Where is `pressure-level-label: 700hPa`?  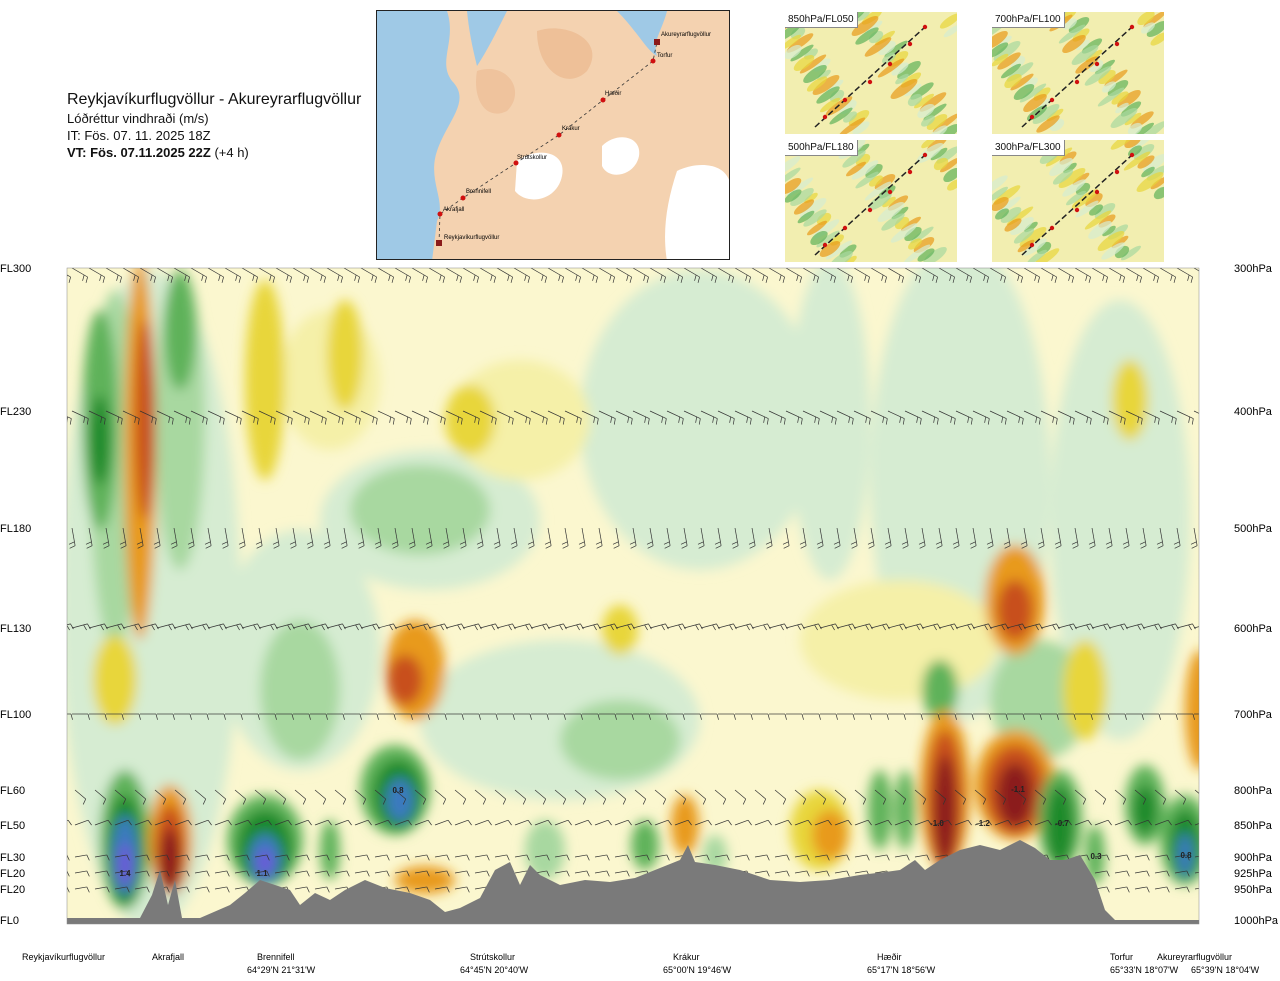
pressure-level-label: 700hPa is located at coordinates (1253, 715).